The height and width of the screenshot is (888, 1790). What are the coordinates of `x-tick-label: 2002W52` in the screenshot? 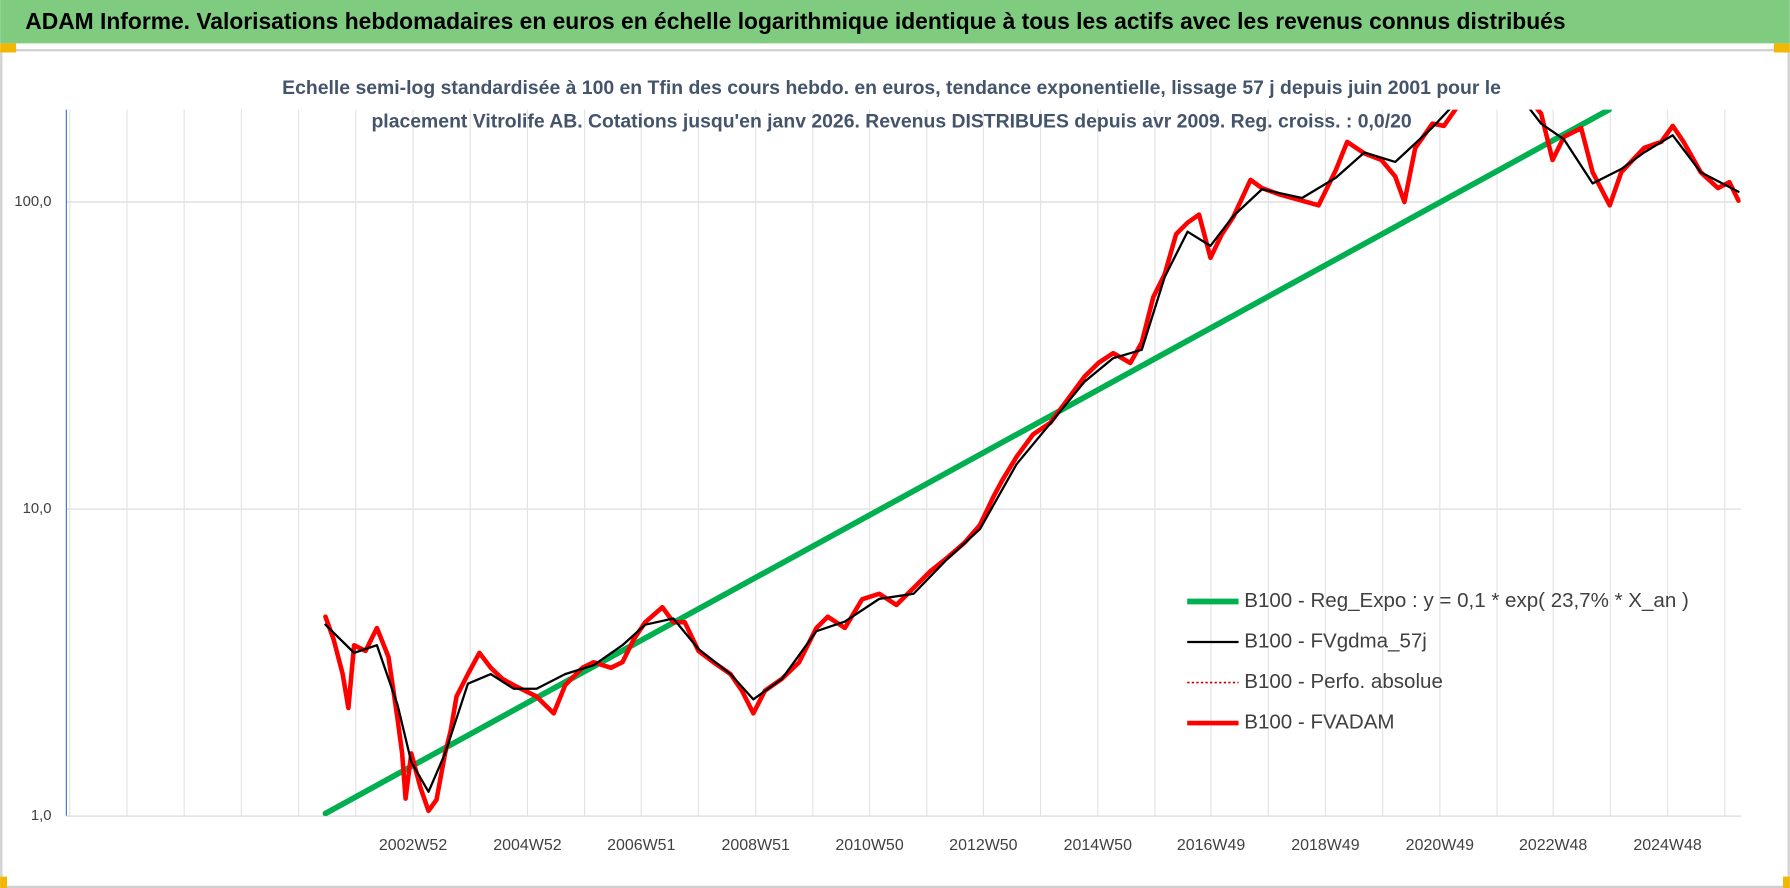 It's located at (413, 845).